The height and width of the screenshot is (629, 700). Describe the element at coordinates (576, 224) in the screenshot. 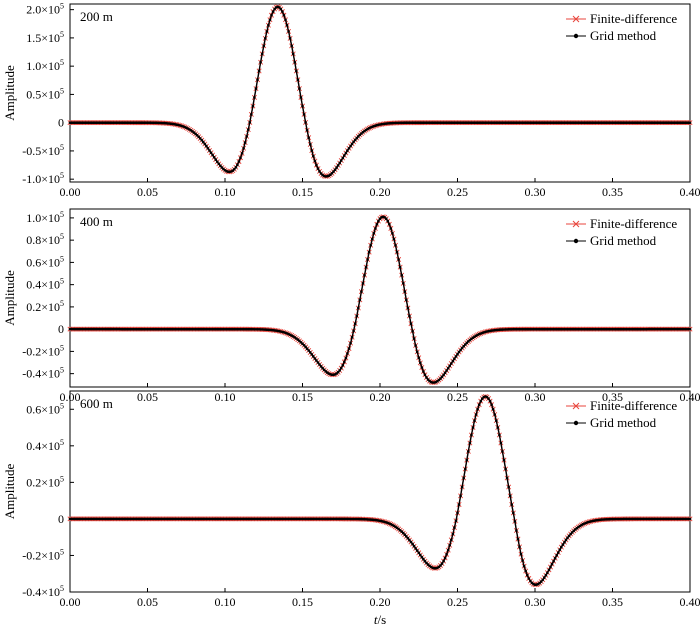

I see `legend-finite-difference-marker` at that location.